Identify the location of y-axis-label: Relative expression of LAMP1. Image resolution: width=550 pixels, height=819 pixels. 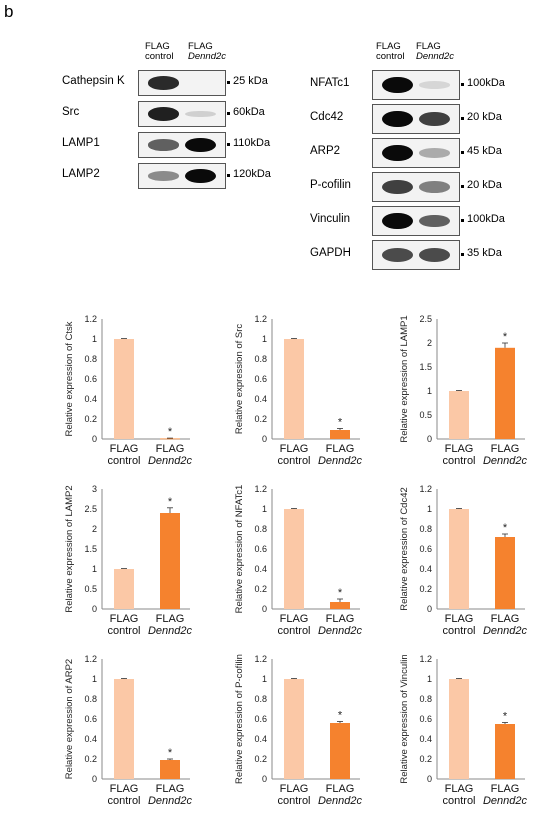
(404, 378).